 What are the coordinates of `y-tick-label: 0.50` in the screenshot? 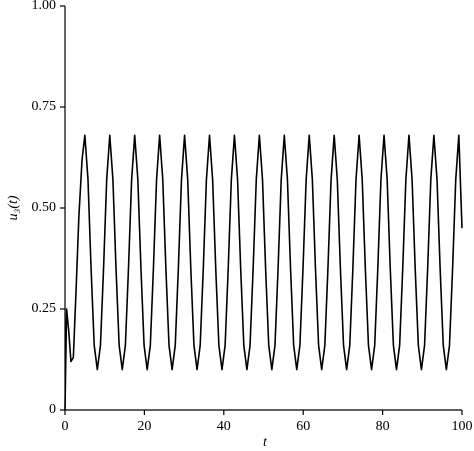 It's located at (44, 207).